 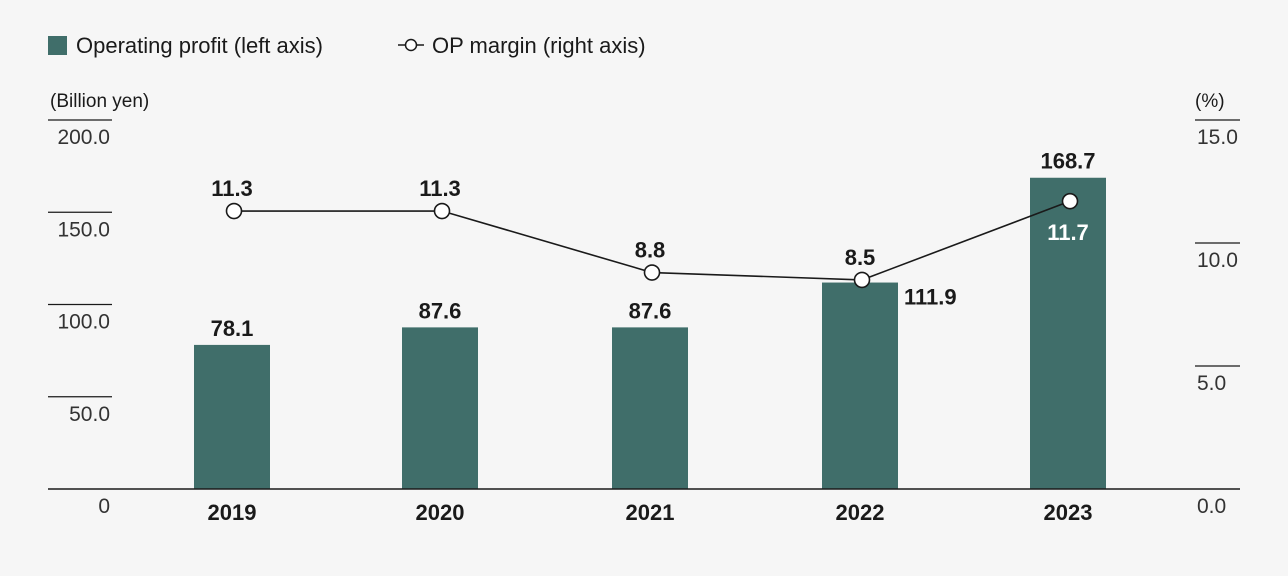 What do you see at coordinates (1068, 232) in the screenshot?
I see `margin-value-label: 11.7` at bounding box center [1068, 232].